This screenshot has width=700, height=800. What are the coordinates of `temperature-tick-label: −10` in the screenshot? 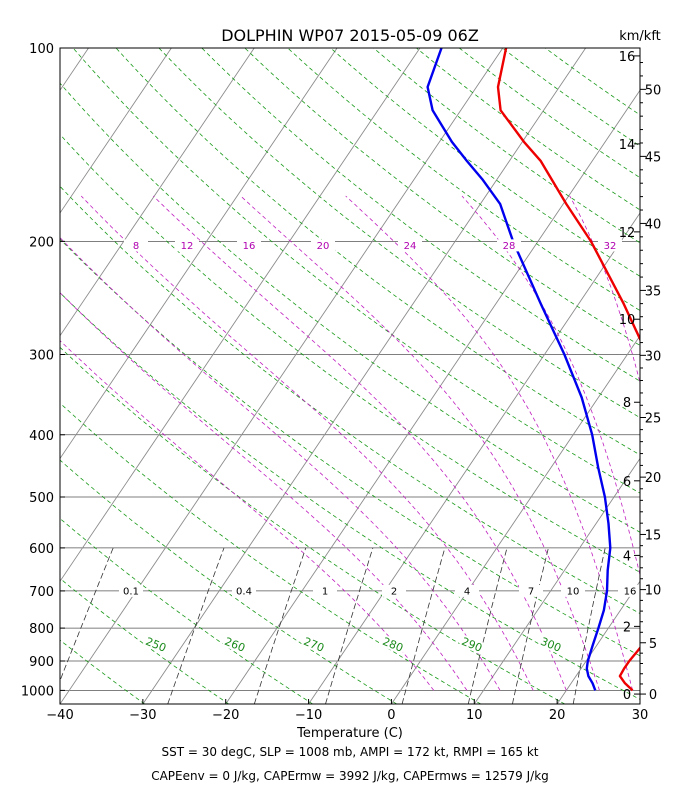 It's located at (308, 715).